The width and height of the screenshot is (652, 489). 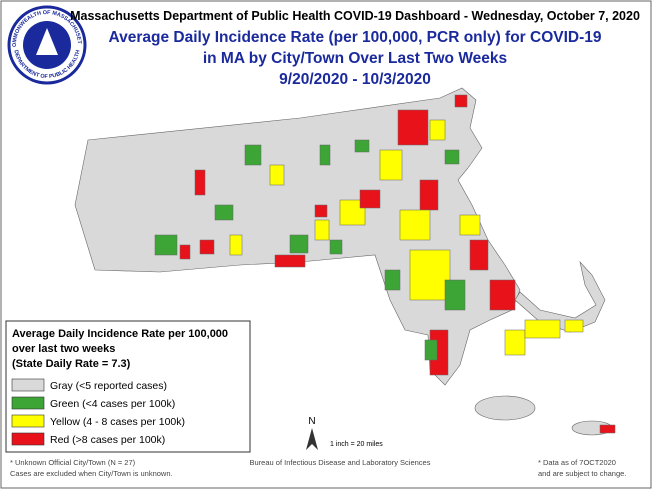 I want to click on legend-label: Green (<4 cases per 100k), so click(x=112, y=404).